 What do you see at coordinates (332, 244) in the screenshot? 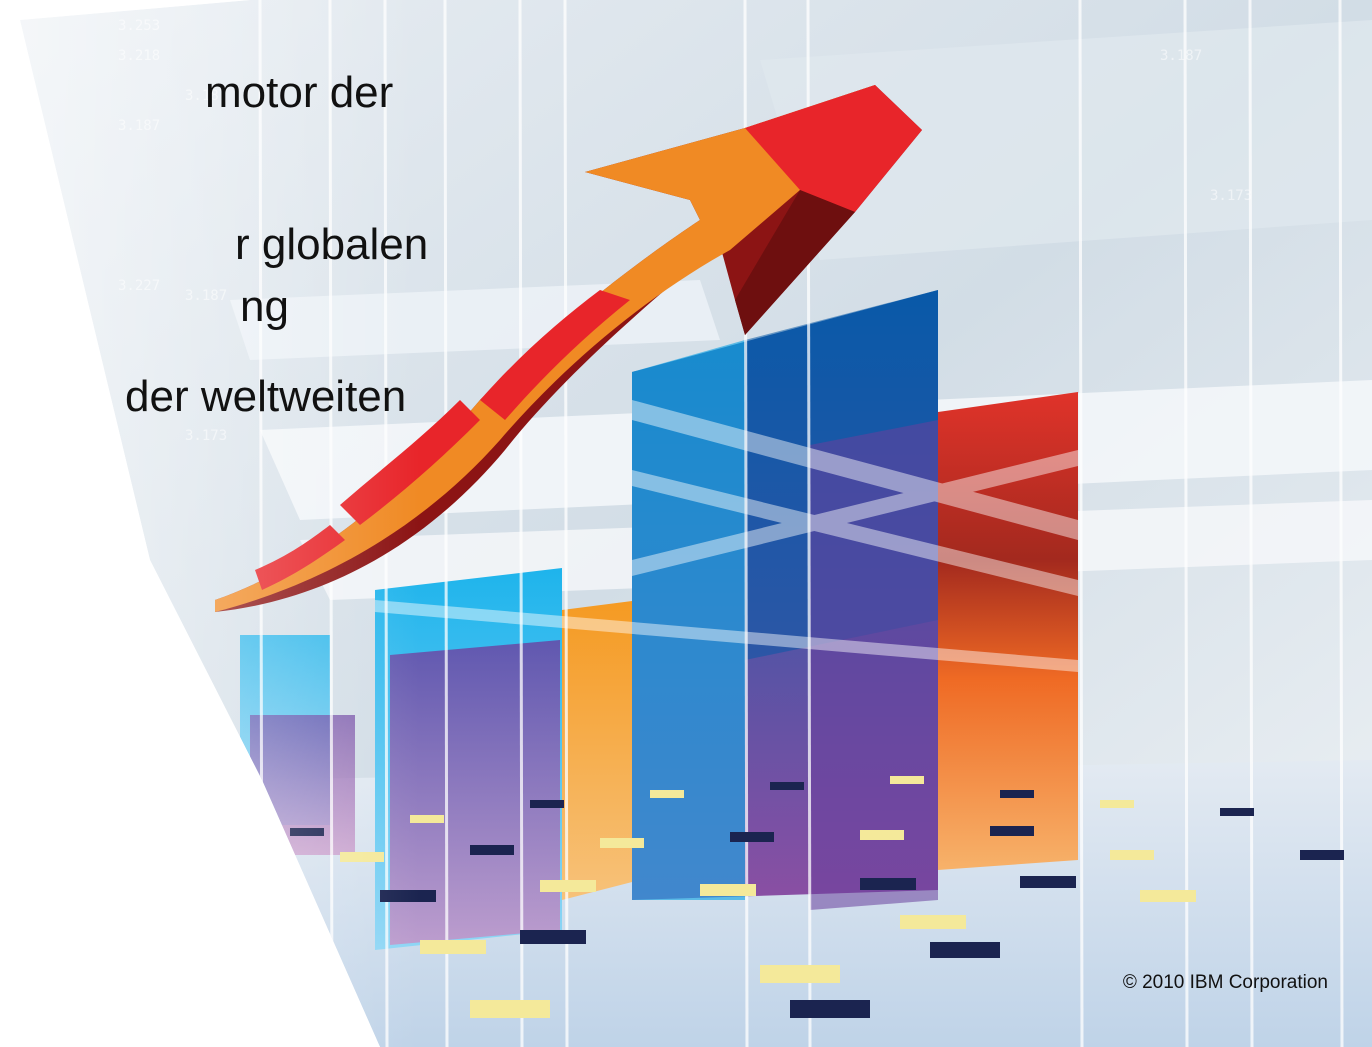
I see `bullet-line-2: r globalen` at bounding box center [332, 244].